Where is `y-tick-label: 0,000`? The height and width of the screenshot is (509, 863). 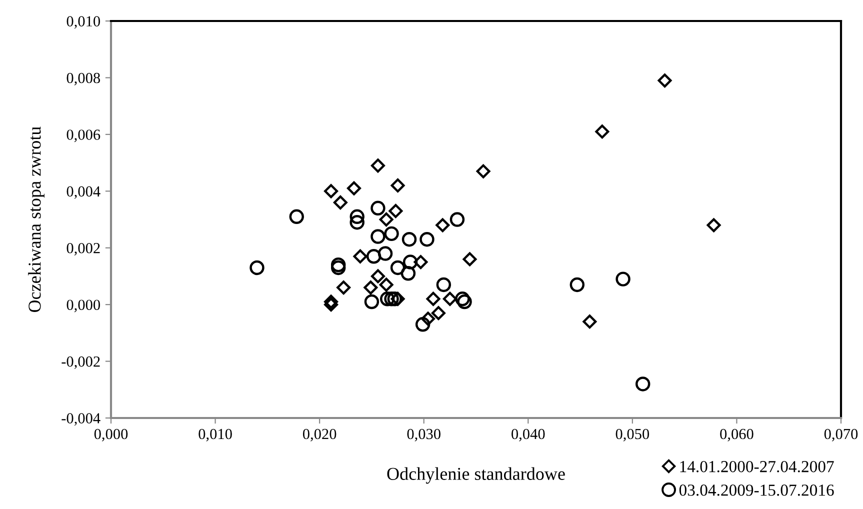 y-tick-label: 0,000 is located at coordinates (83, 306).